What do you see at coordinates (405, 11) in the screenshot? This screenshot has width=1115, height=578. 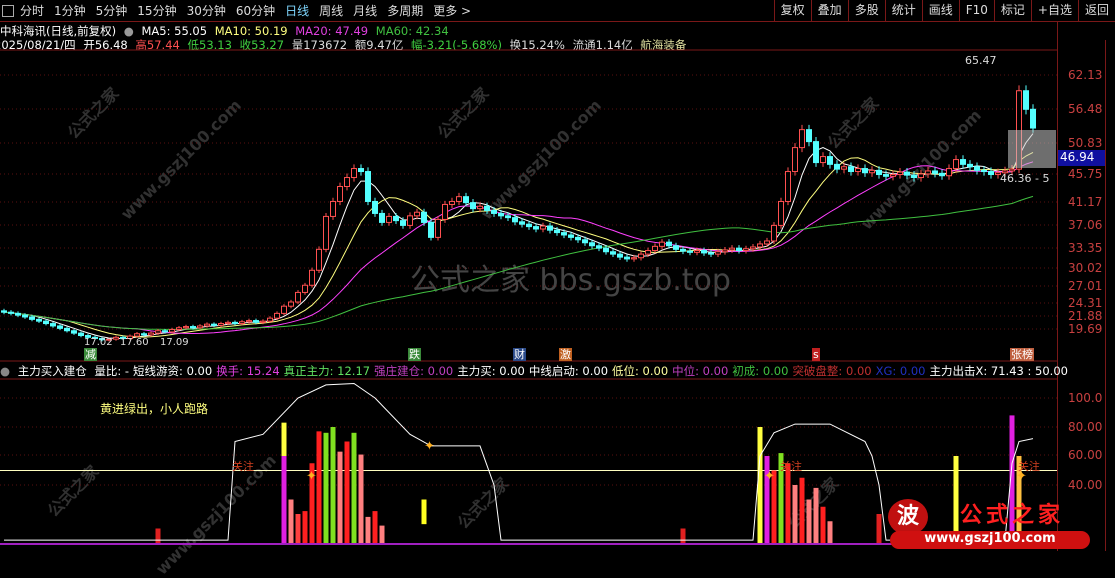 I see `tab-period: 多周期` at bounding box center [405, 11].